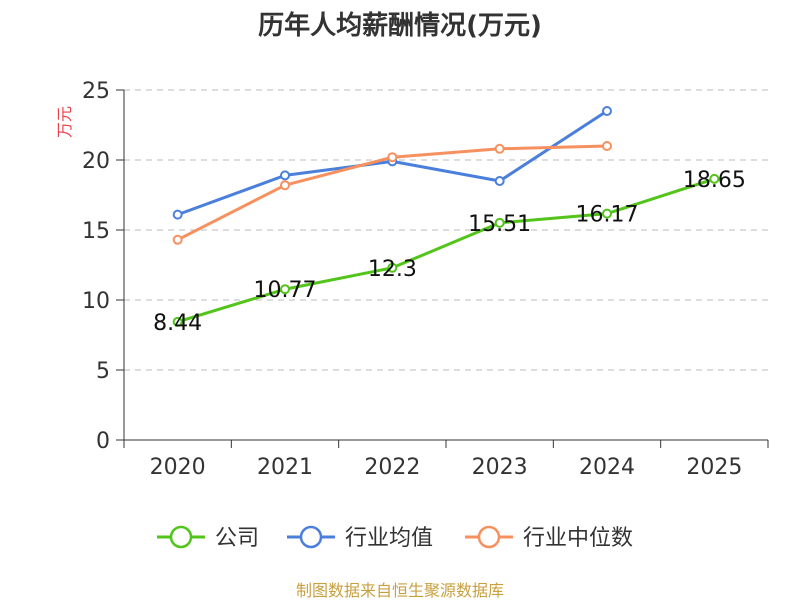 Image resolution: width=800 pixels, height=600 pixels. Describe the element at coordinates (208, 538) in the screenshot. I see `legend-item-0: 公司` at that location.